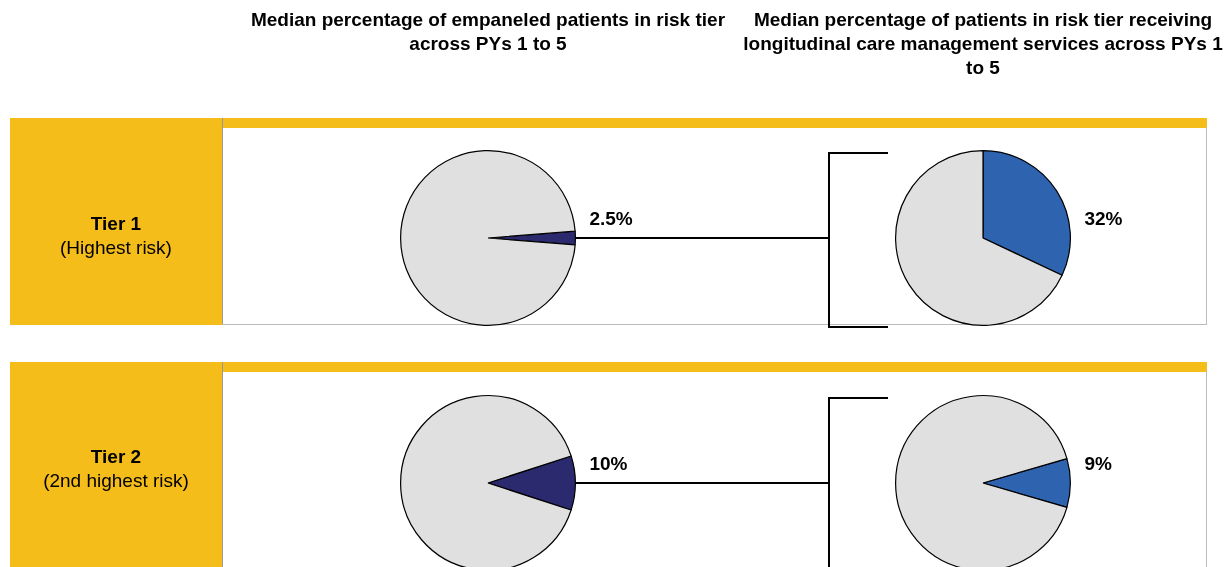 This screenshot has height=567, width=1225. What do you see at coordinates (611, 219) in the screenshot?
I see `data-label: 2.5%` at bounding box center [611, 219].